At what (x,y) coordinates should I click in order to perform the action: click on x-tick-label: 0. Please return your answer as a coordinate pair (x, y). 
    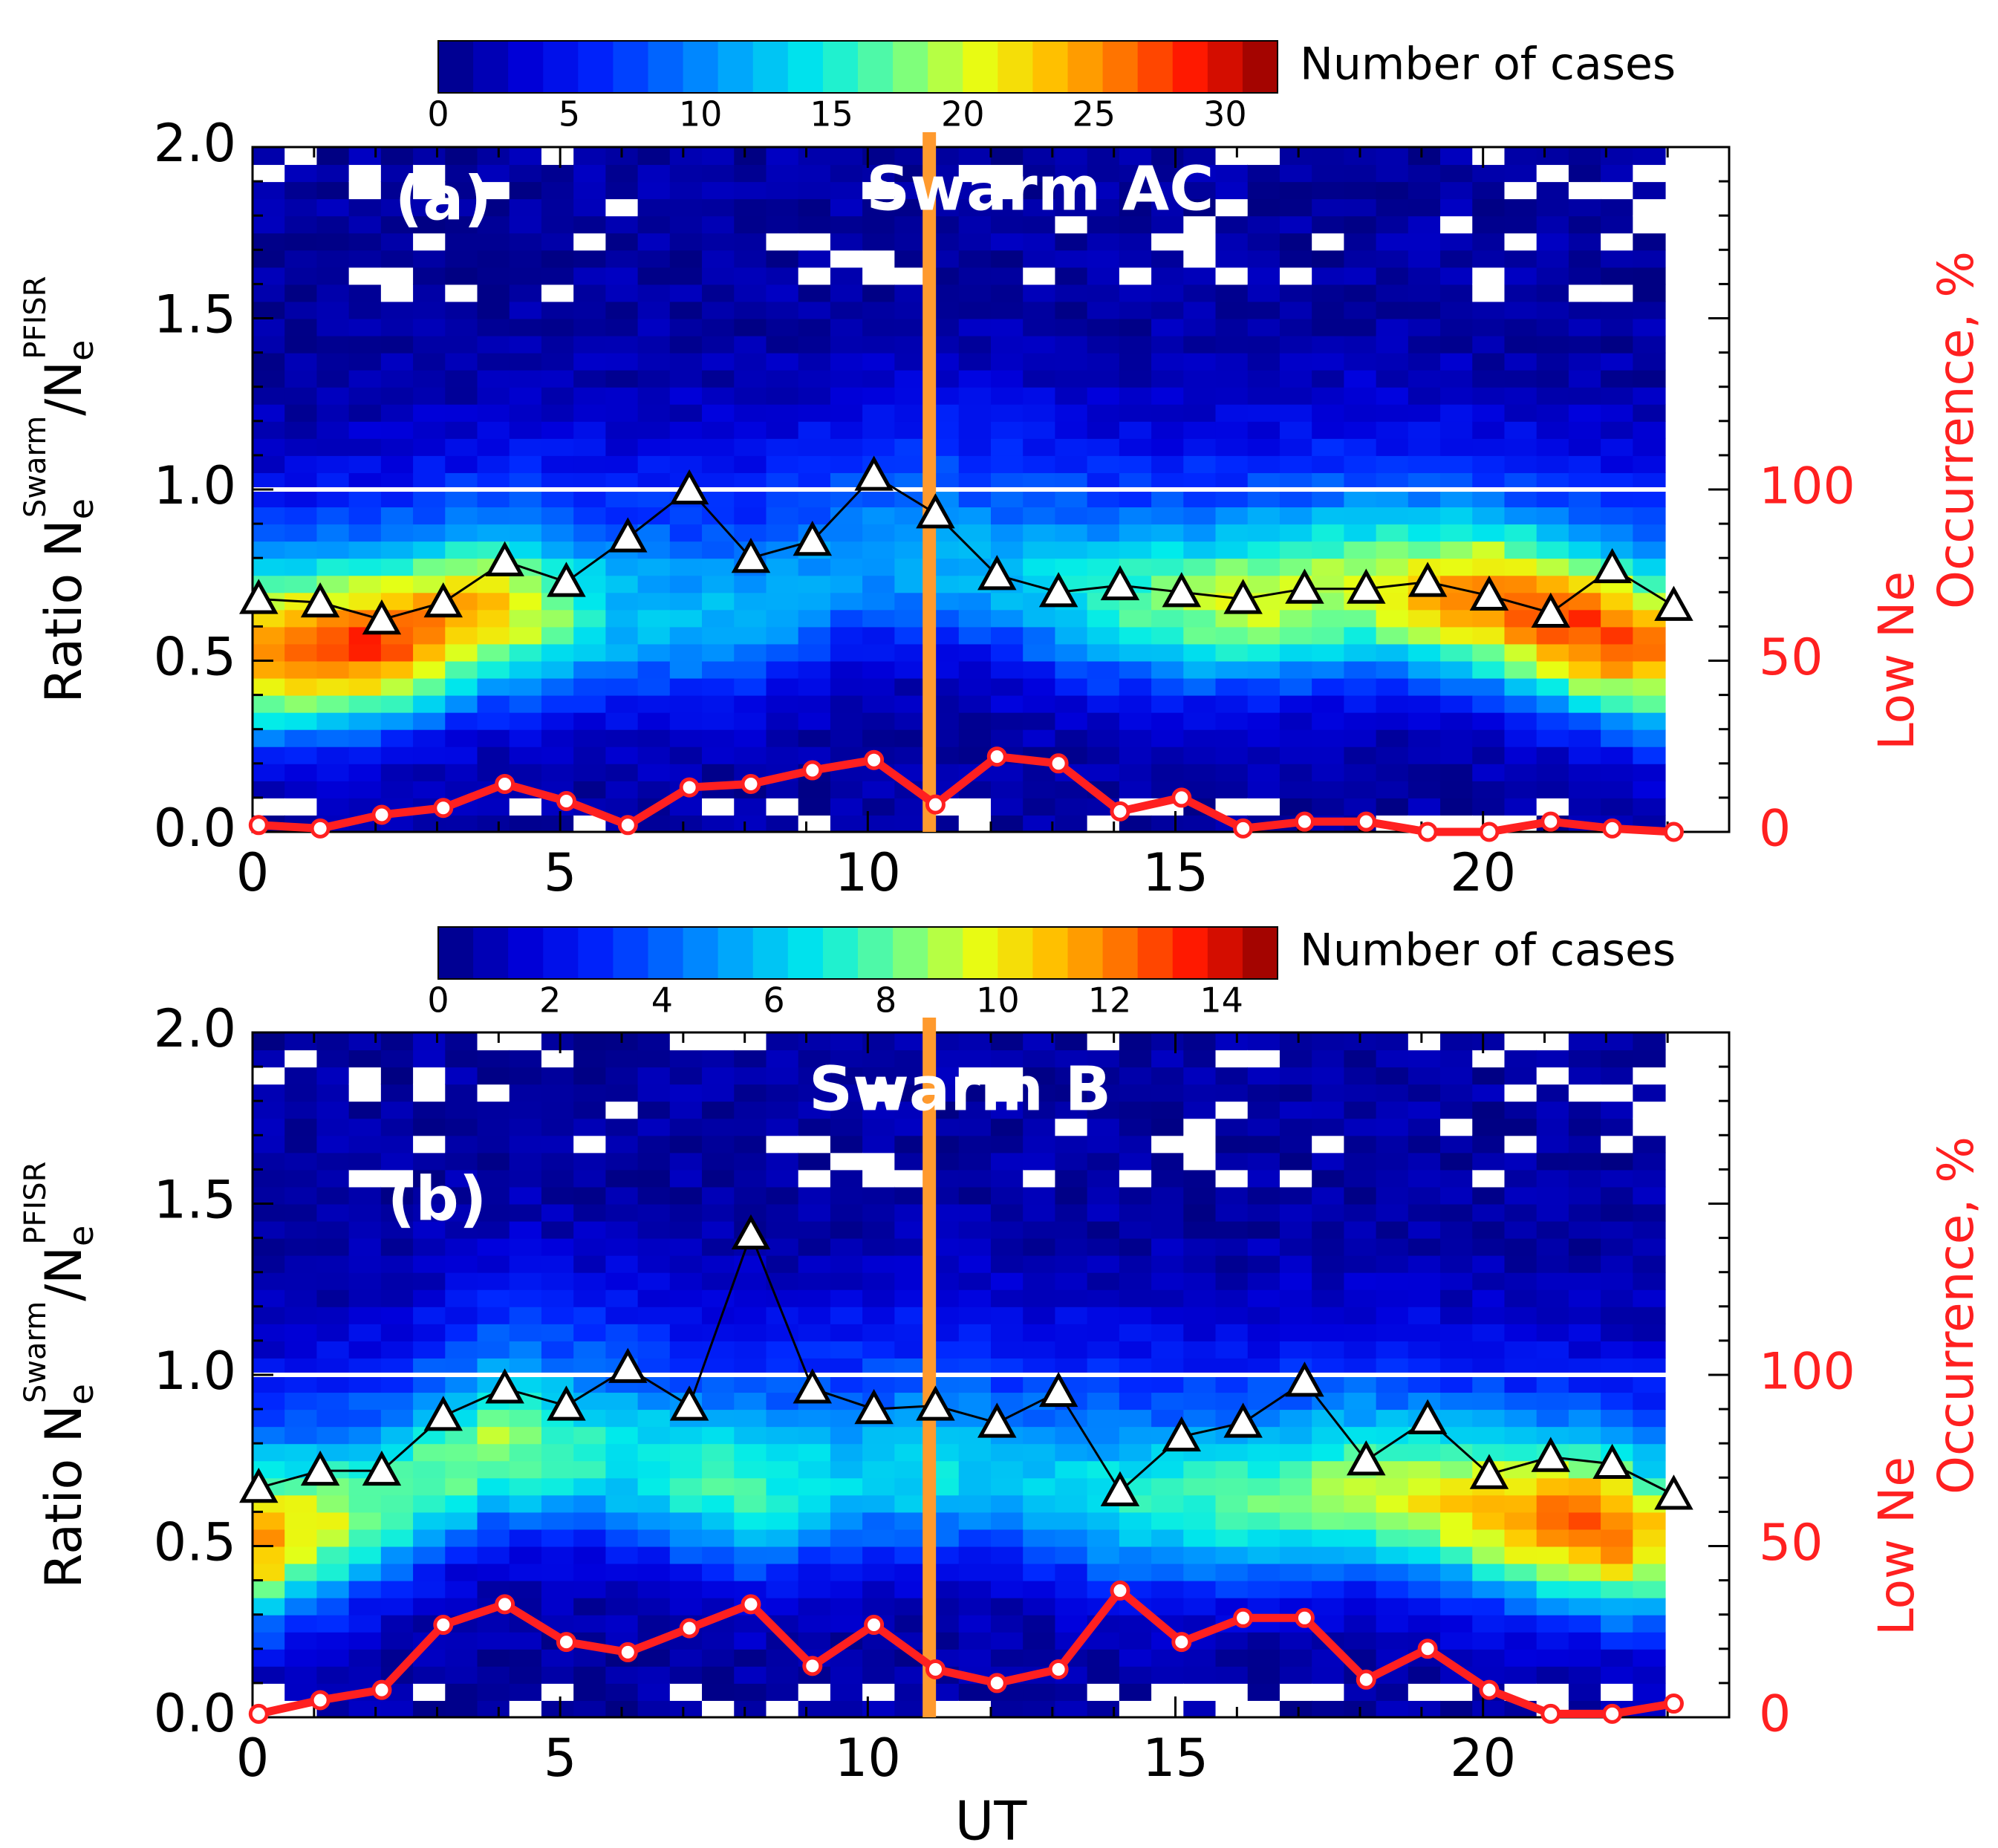
    Looking at the image, I should click on (253, 1758).